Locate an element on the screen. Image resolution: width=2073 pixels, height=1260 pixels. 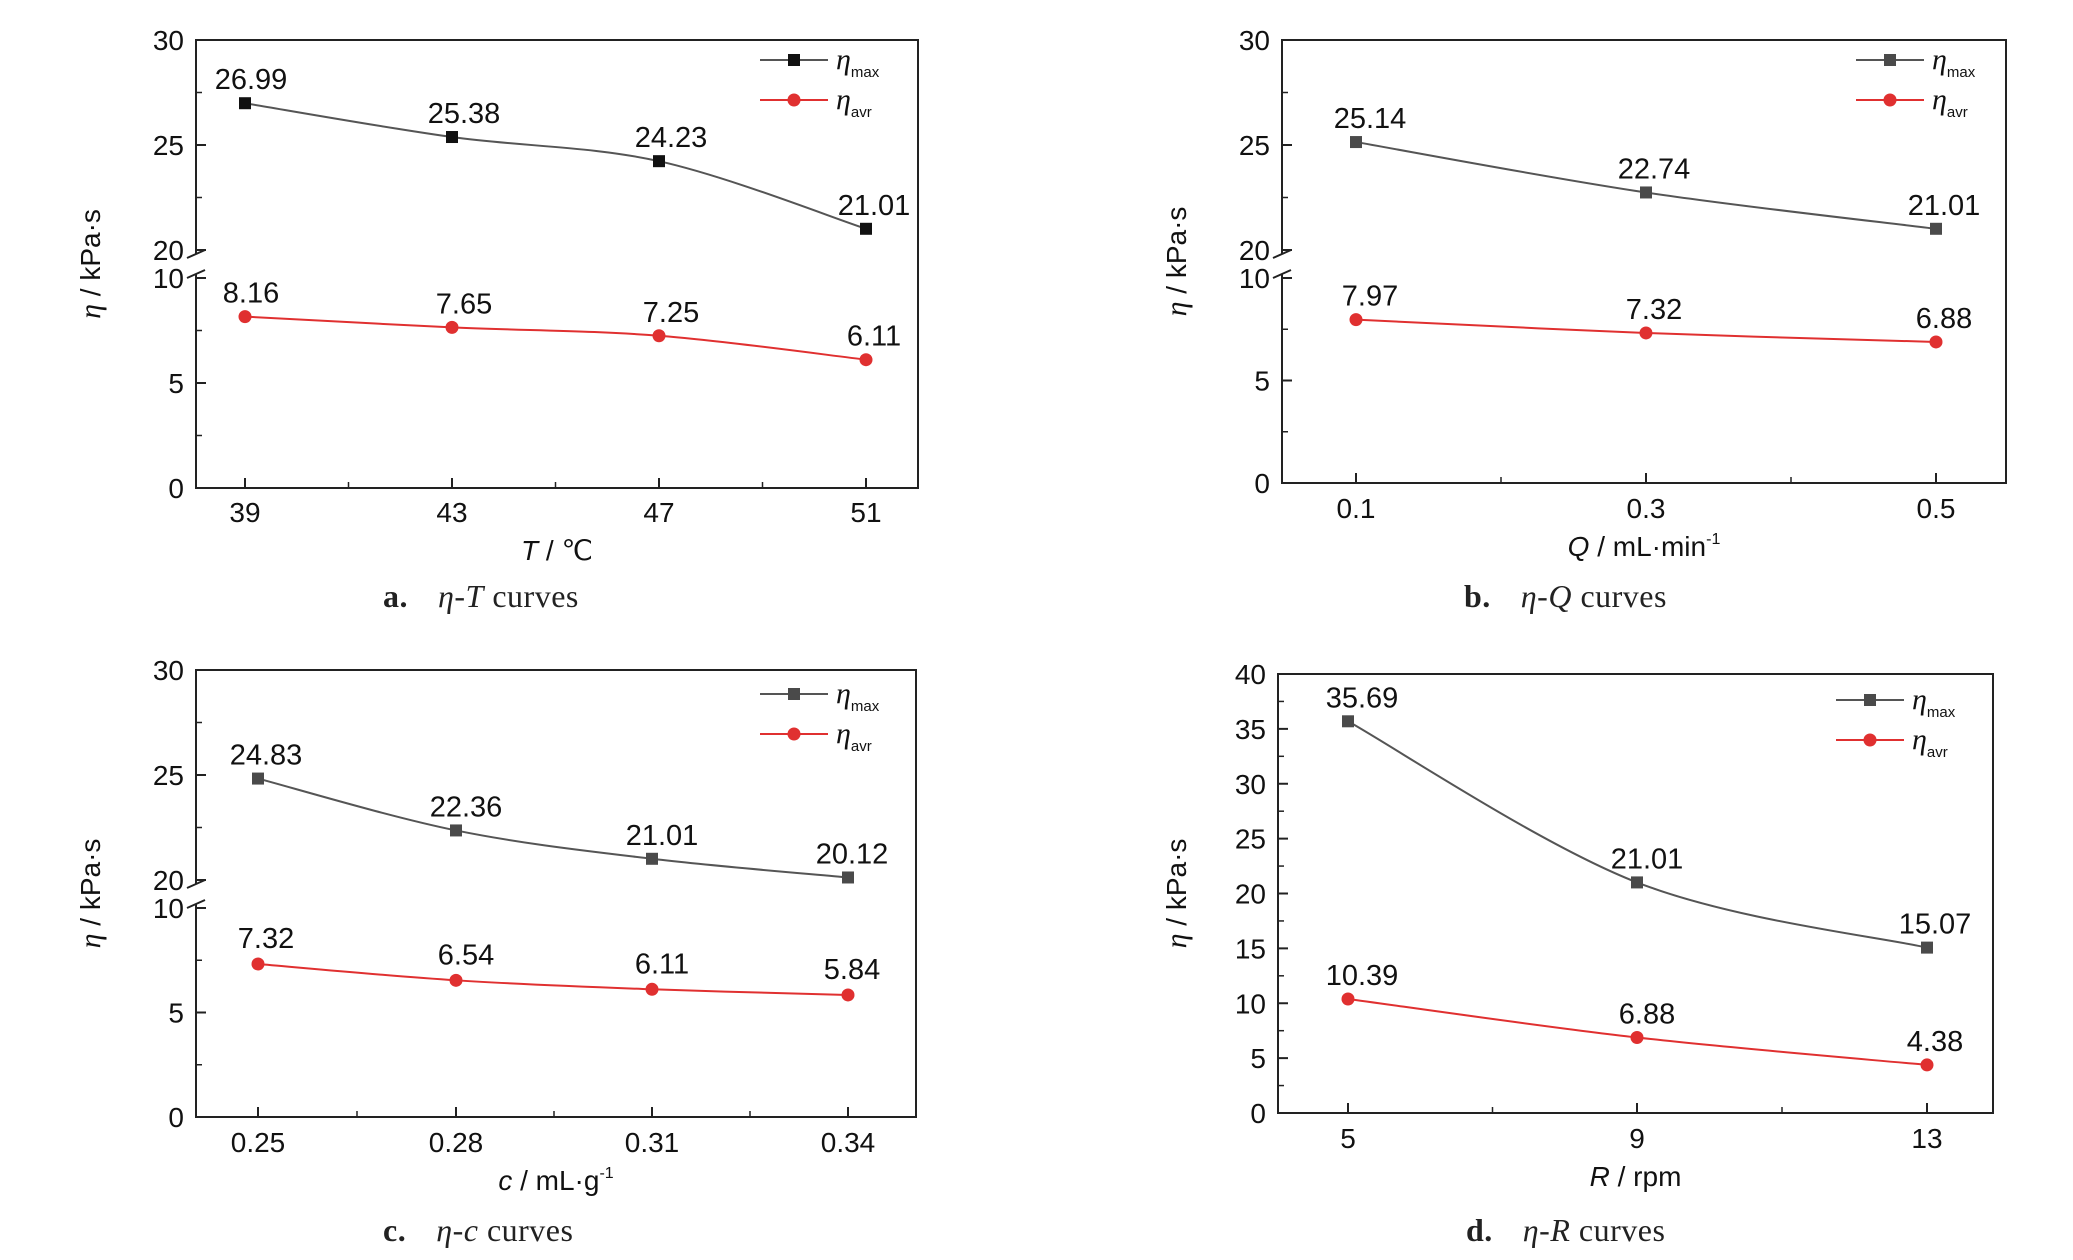
x-tick-label: 0.3 is located at coordinates (1646, 508).